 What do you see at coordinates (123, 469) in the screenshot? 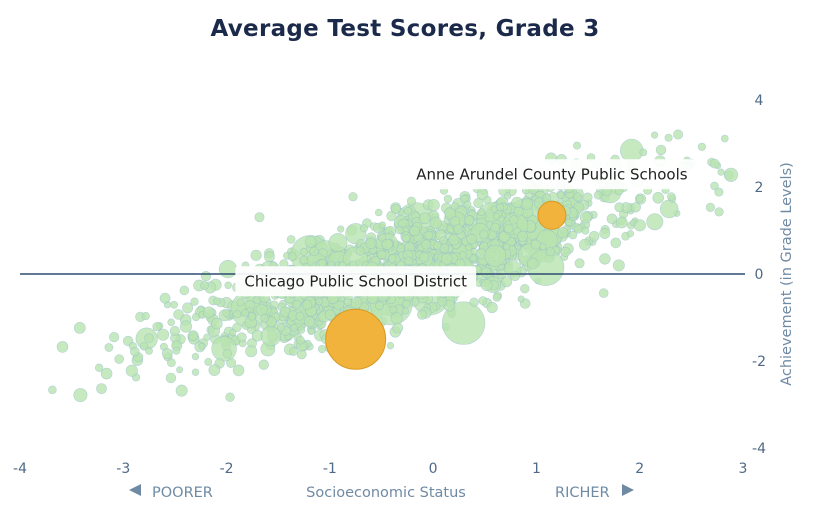
I see `x-tick-label: -3` at bounding box center [123, 469].